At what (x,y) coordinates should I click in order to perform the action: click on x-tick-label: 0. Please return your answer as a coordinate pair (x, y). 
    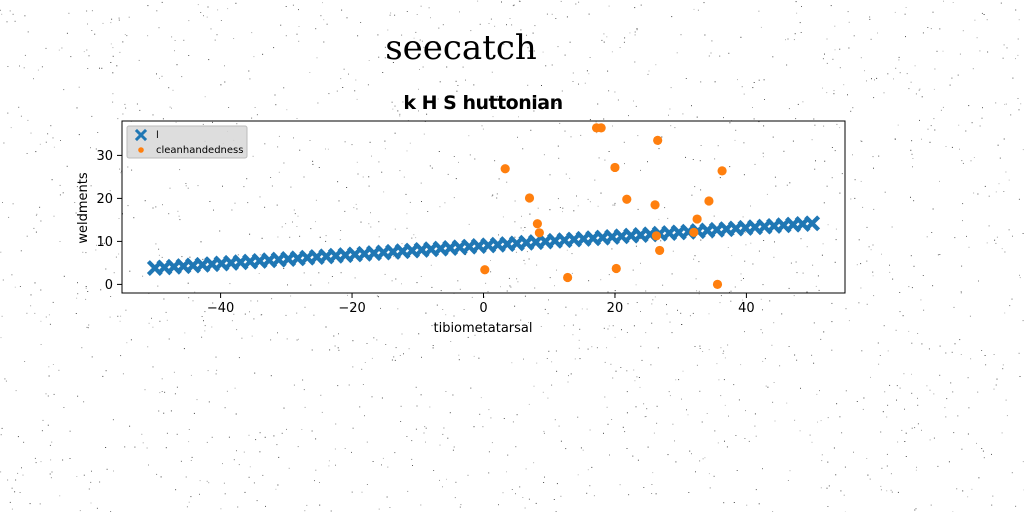
    Looking at the image, I should click on (483, 308).